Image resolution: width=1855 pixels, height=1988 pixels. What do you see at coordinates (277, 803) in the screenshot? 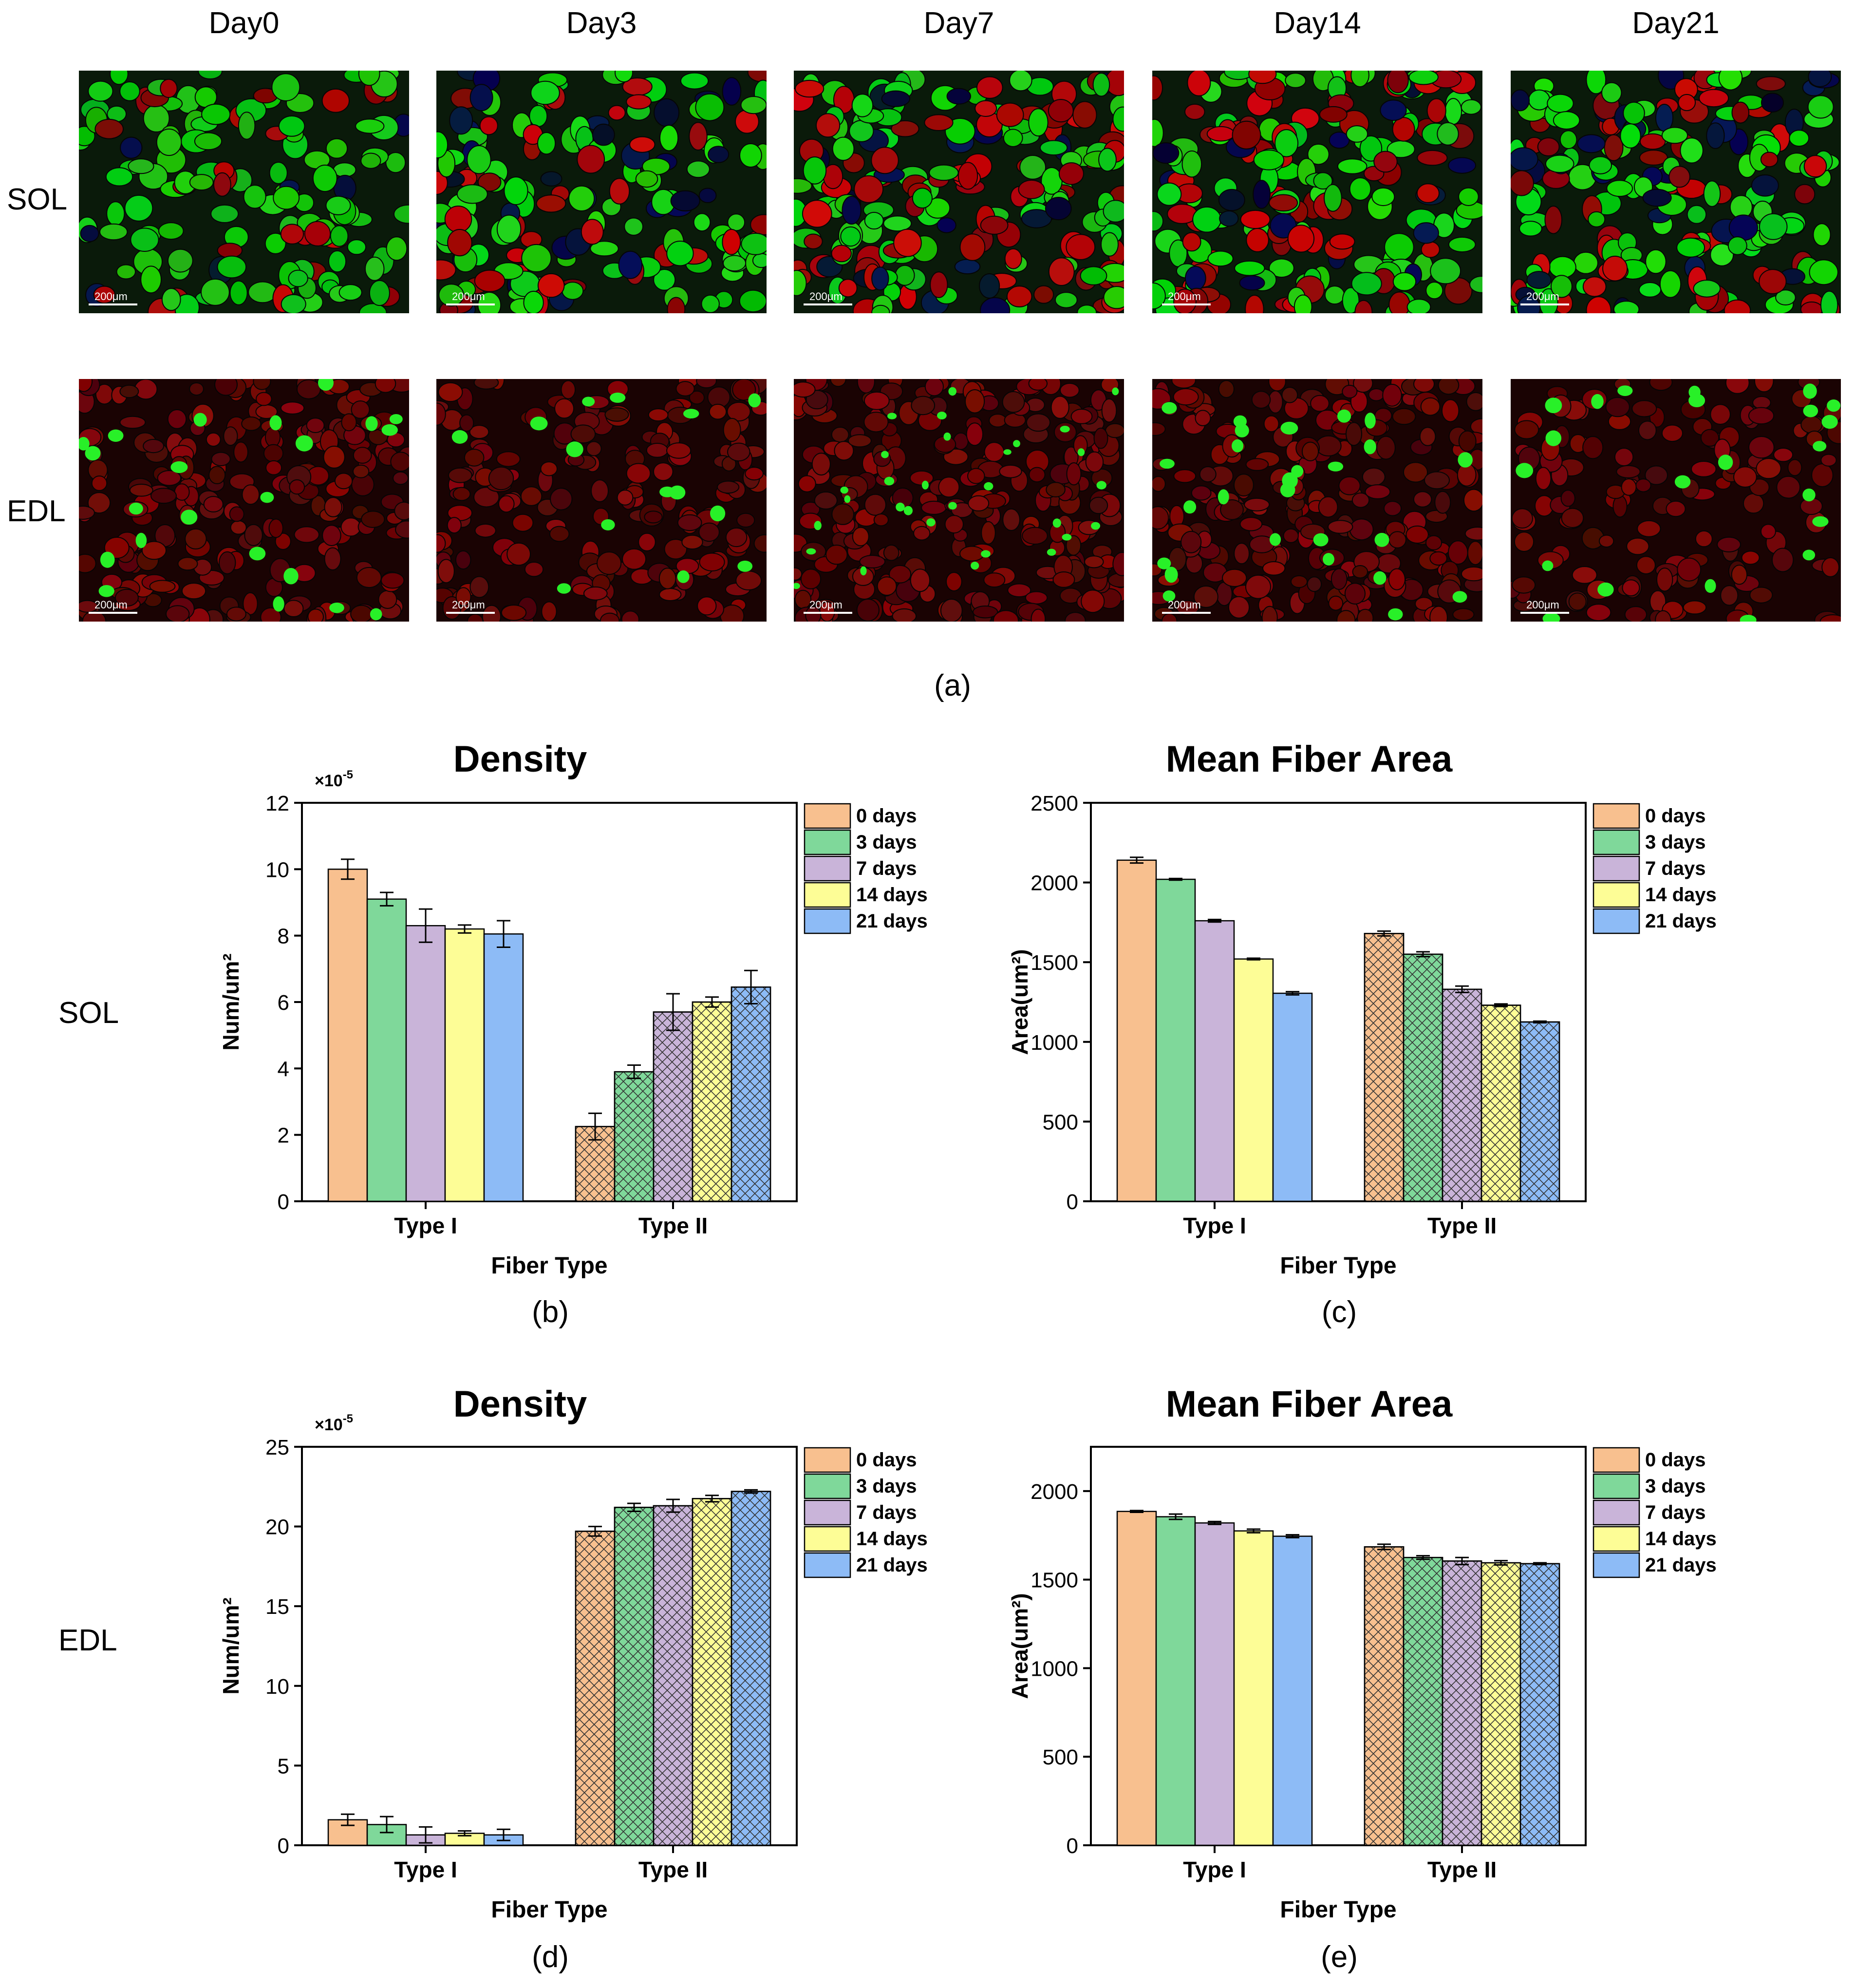
I see `y-tick-label-b: 12` at bounding box center [277, 803].